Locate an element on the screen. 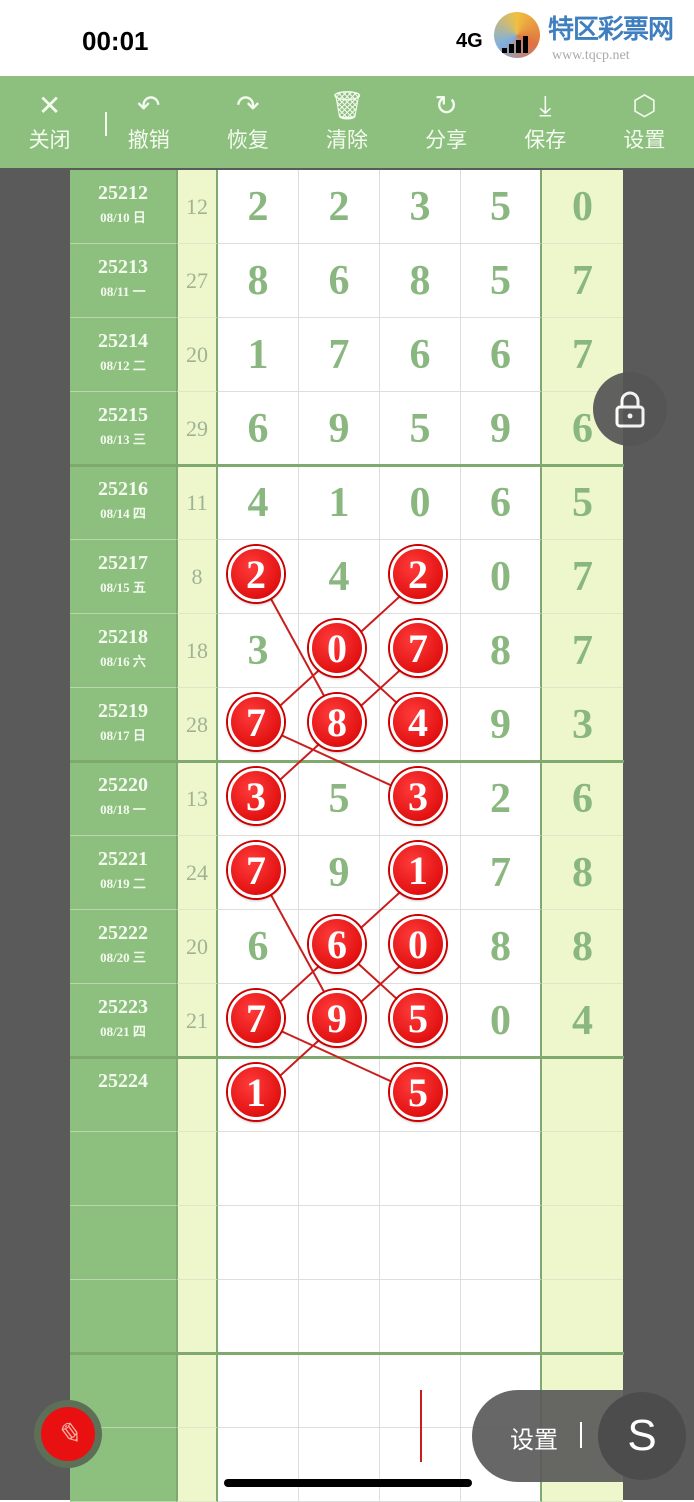 Image resolution: width=694 pixels, height=1502 pixels. home-indicator is located at coordinates (348, 1483).